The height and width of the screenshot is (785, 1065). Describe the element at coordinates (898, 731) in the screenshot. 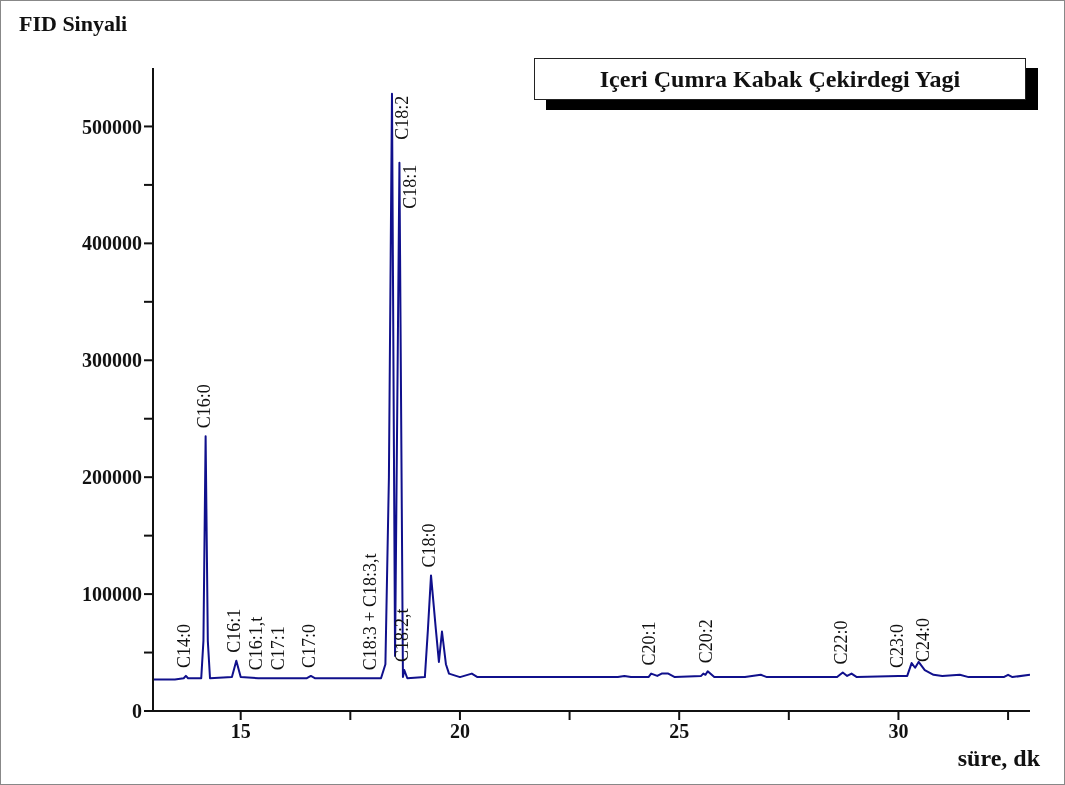

I see `x-tick-label: 30` at that location.